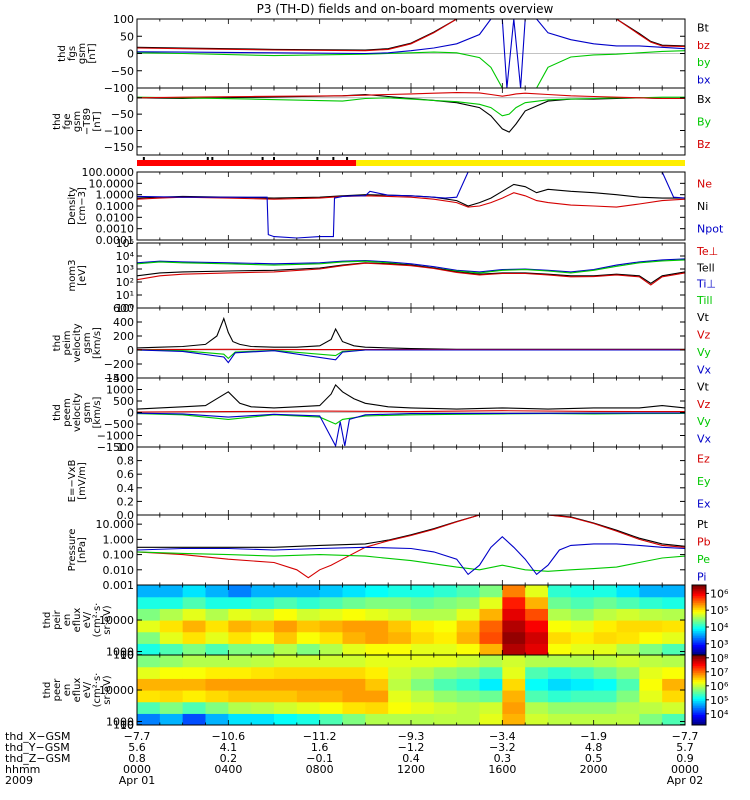 This screenshot has height=800, width=750. Describe the element at coordinates (704, 352) in the screenshot. I see `legend-item-Vy: Vy` at that location.